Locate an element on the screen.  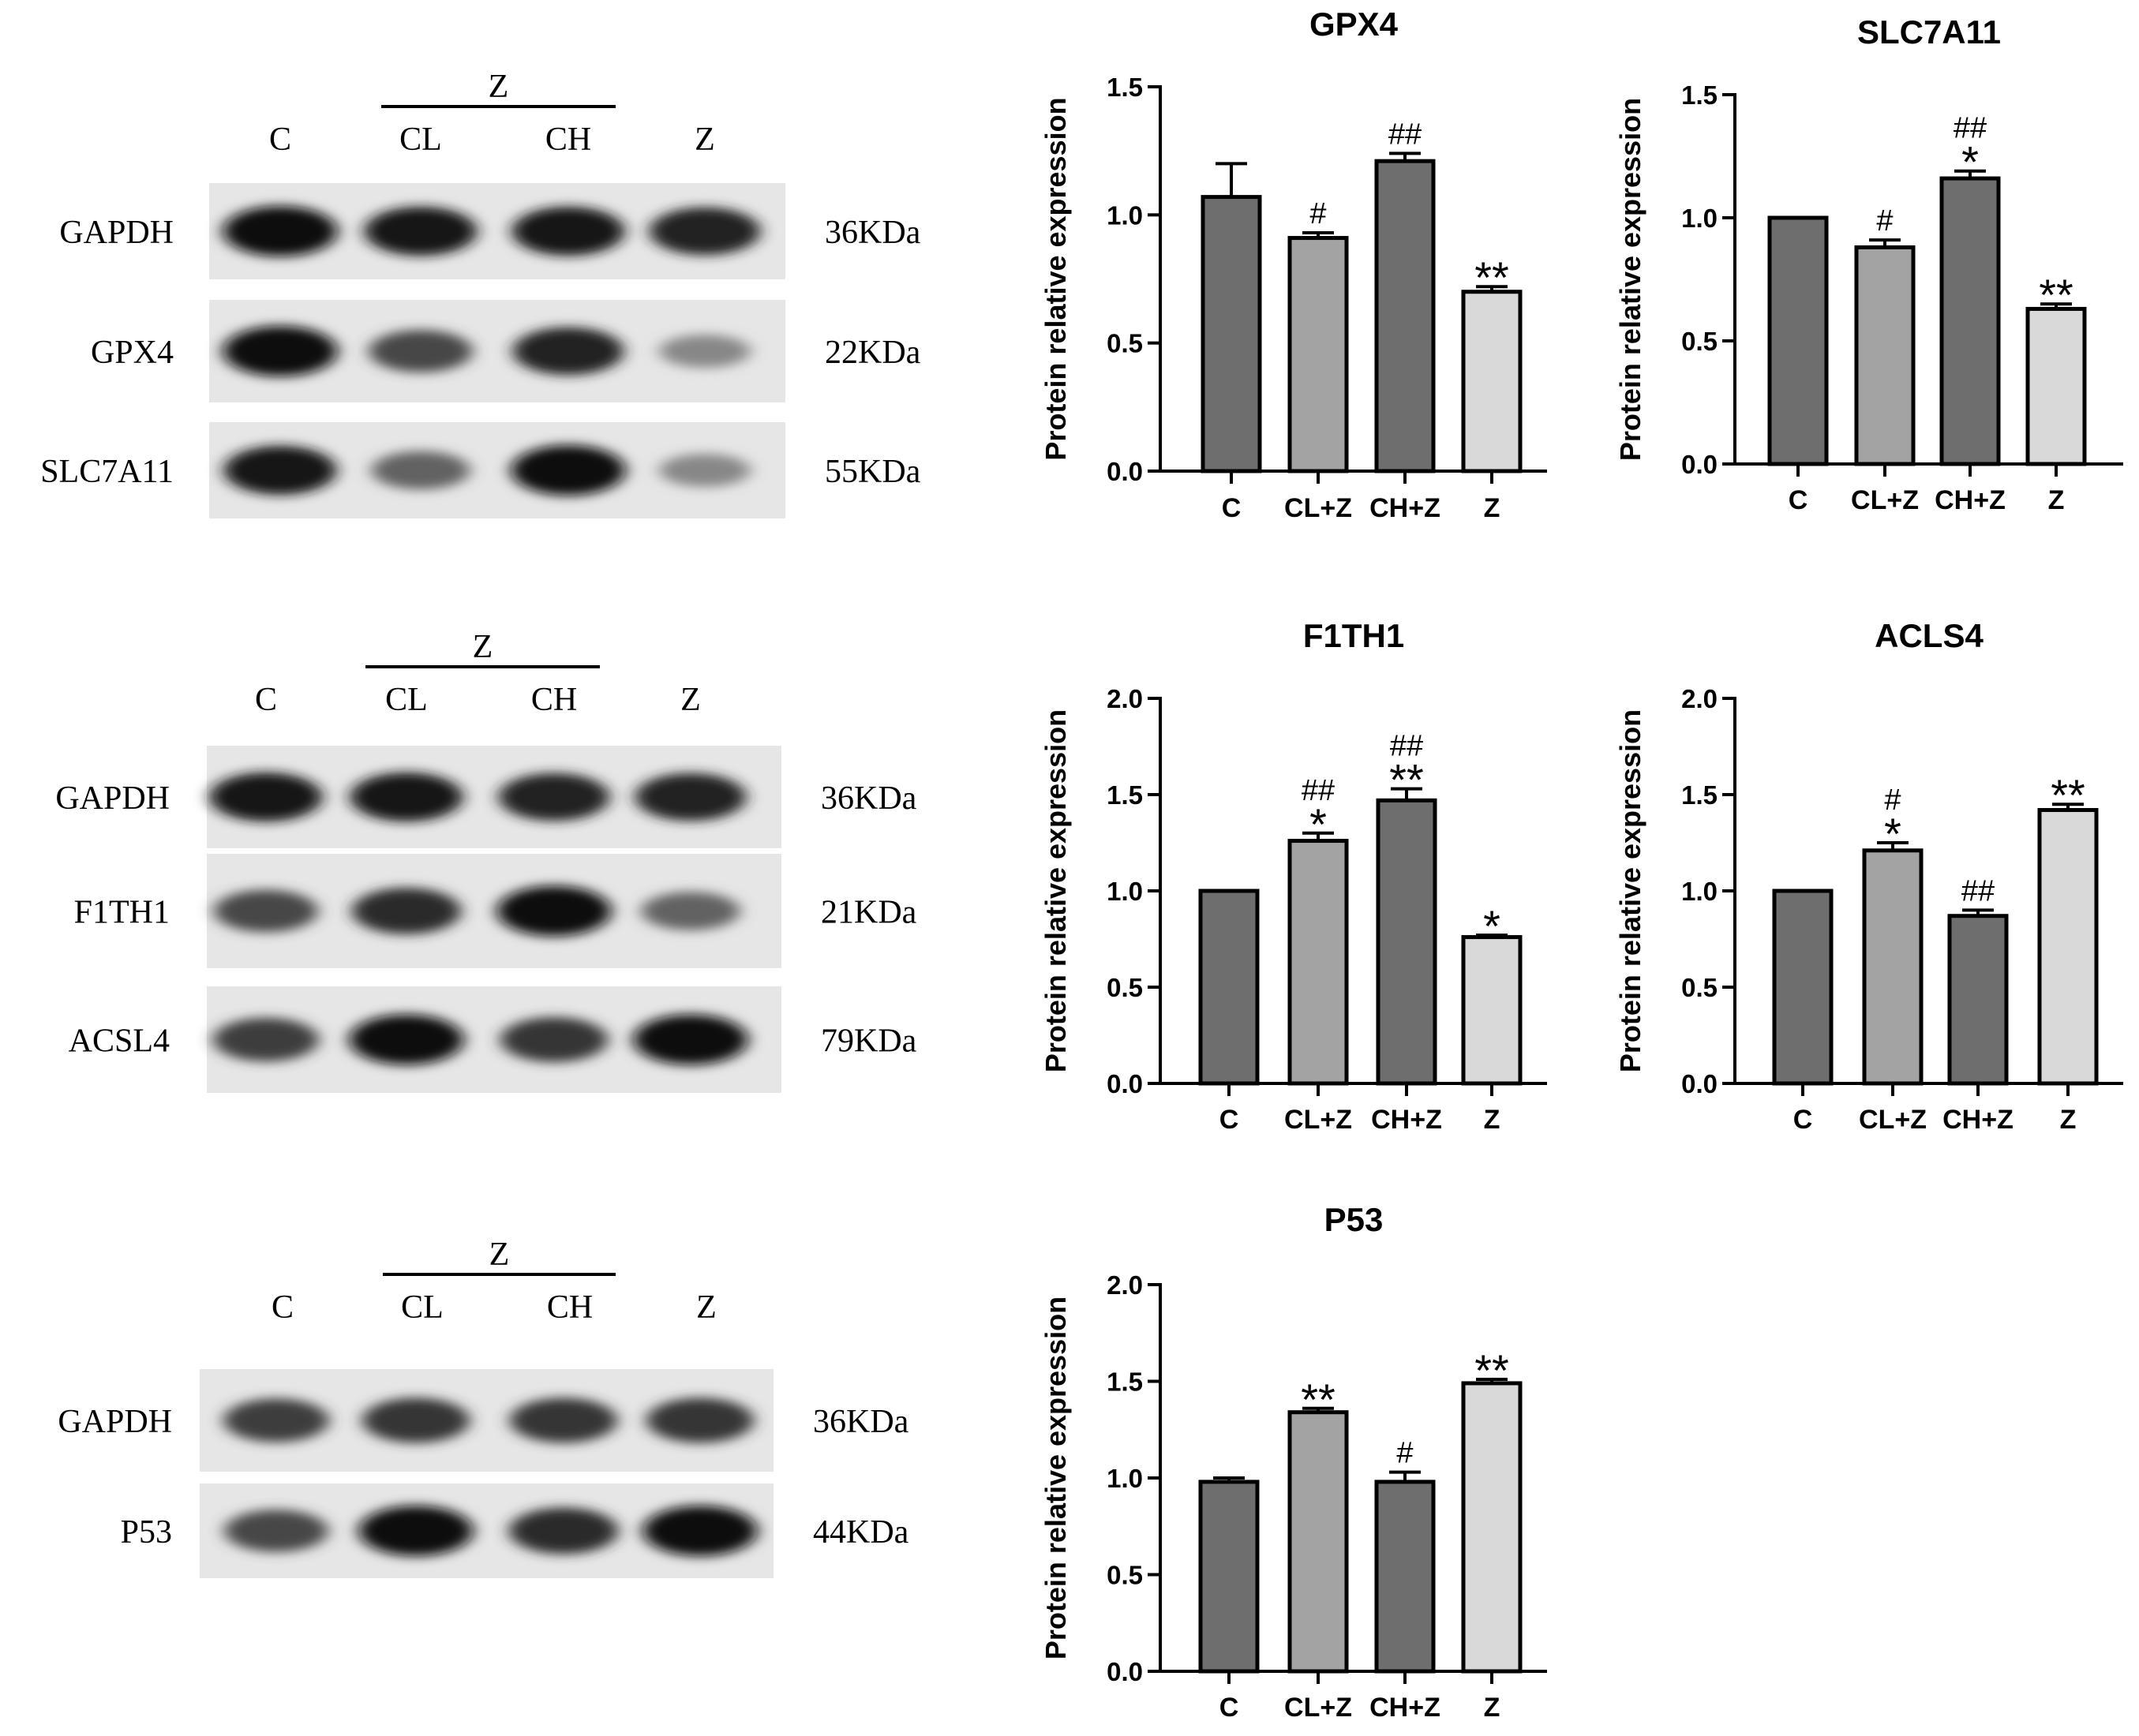
blot-protein-label: SLC7A11 is located at coordinates (107, 472).